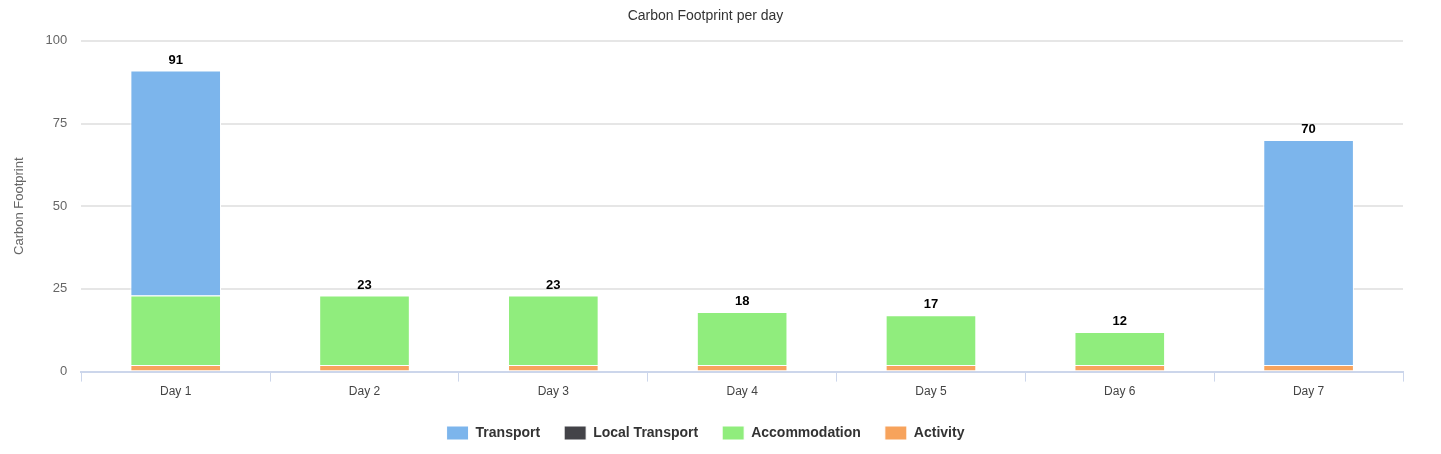 The image size is (1441, 454). Describe the element at coordinates (1120, 320) in the screenshot. I see `total-label: 12` at that location.